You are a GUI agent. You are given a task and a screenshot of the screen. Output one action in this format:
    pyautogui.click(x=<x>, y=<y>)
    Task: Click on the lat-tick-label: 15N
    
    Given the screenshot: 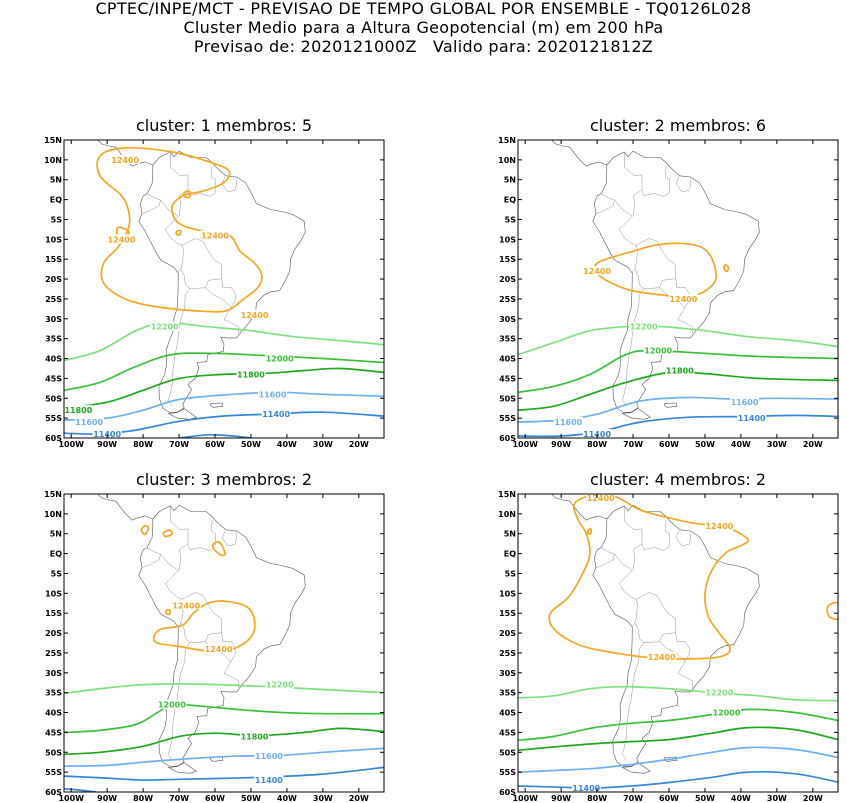 What is the action you would take?
    pyautogui.click(x=53, y=140)
    